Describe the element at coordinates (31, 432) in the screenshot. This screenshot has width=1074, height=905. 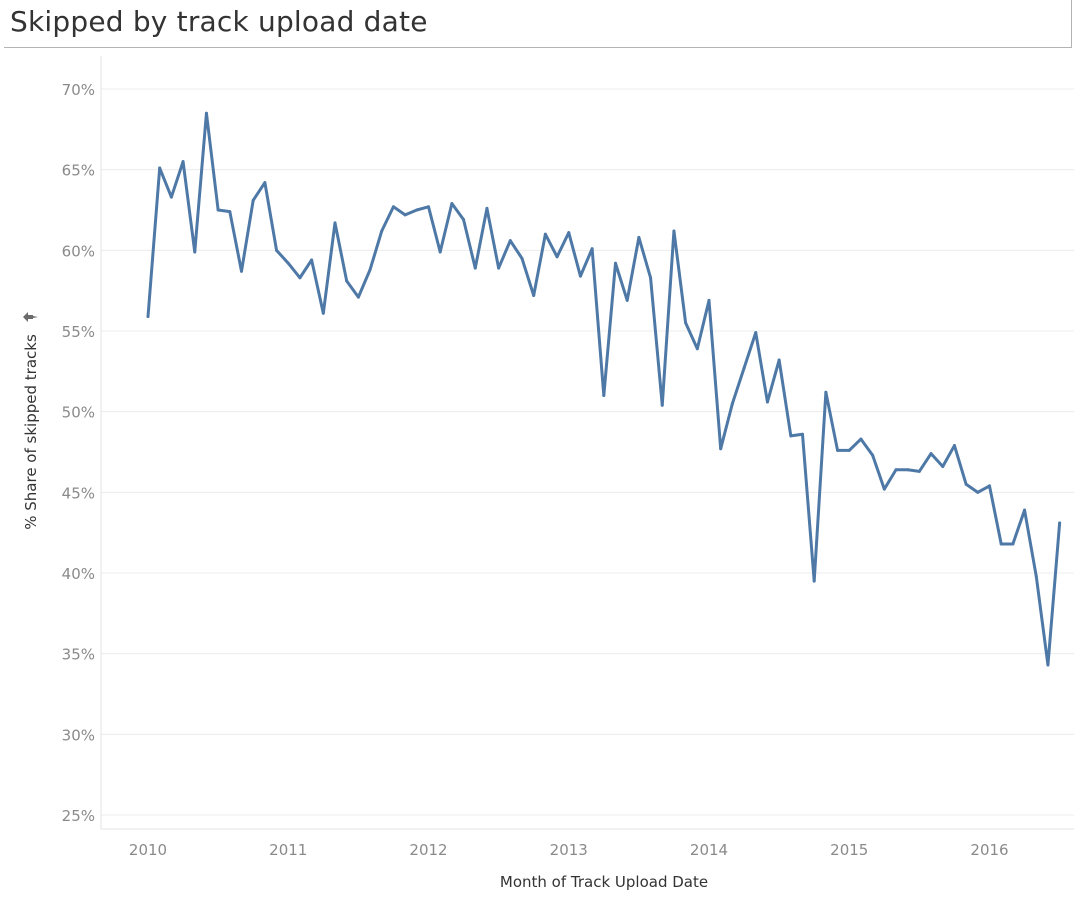
I see `y-axis-title: % Share of skipped tracks` at that location.